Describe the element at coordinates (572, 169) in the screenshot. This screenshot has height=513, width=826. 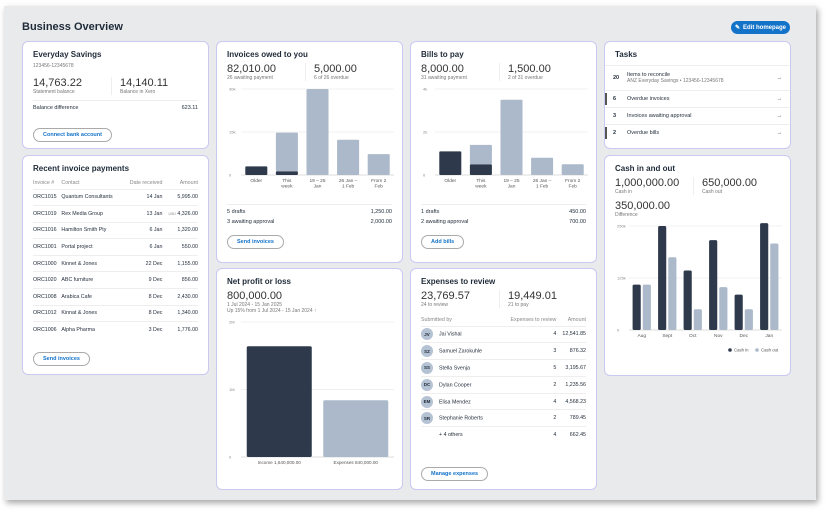
I see `bar-due` at that location.